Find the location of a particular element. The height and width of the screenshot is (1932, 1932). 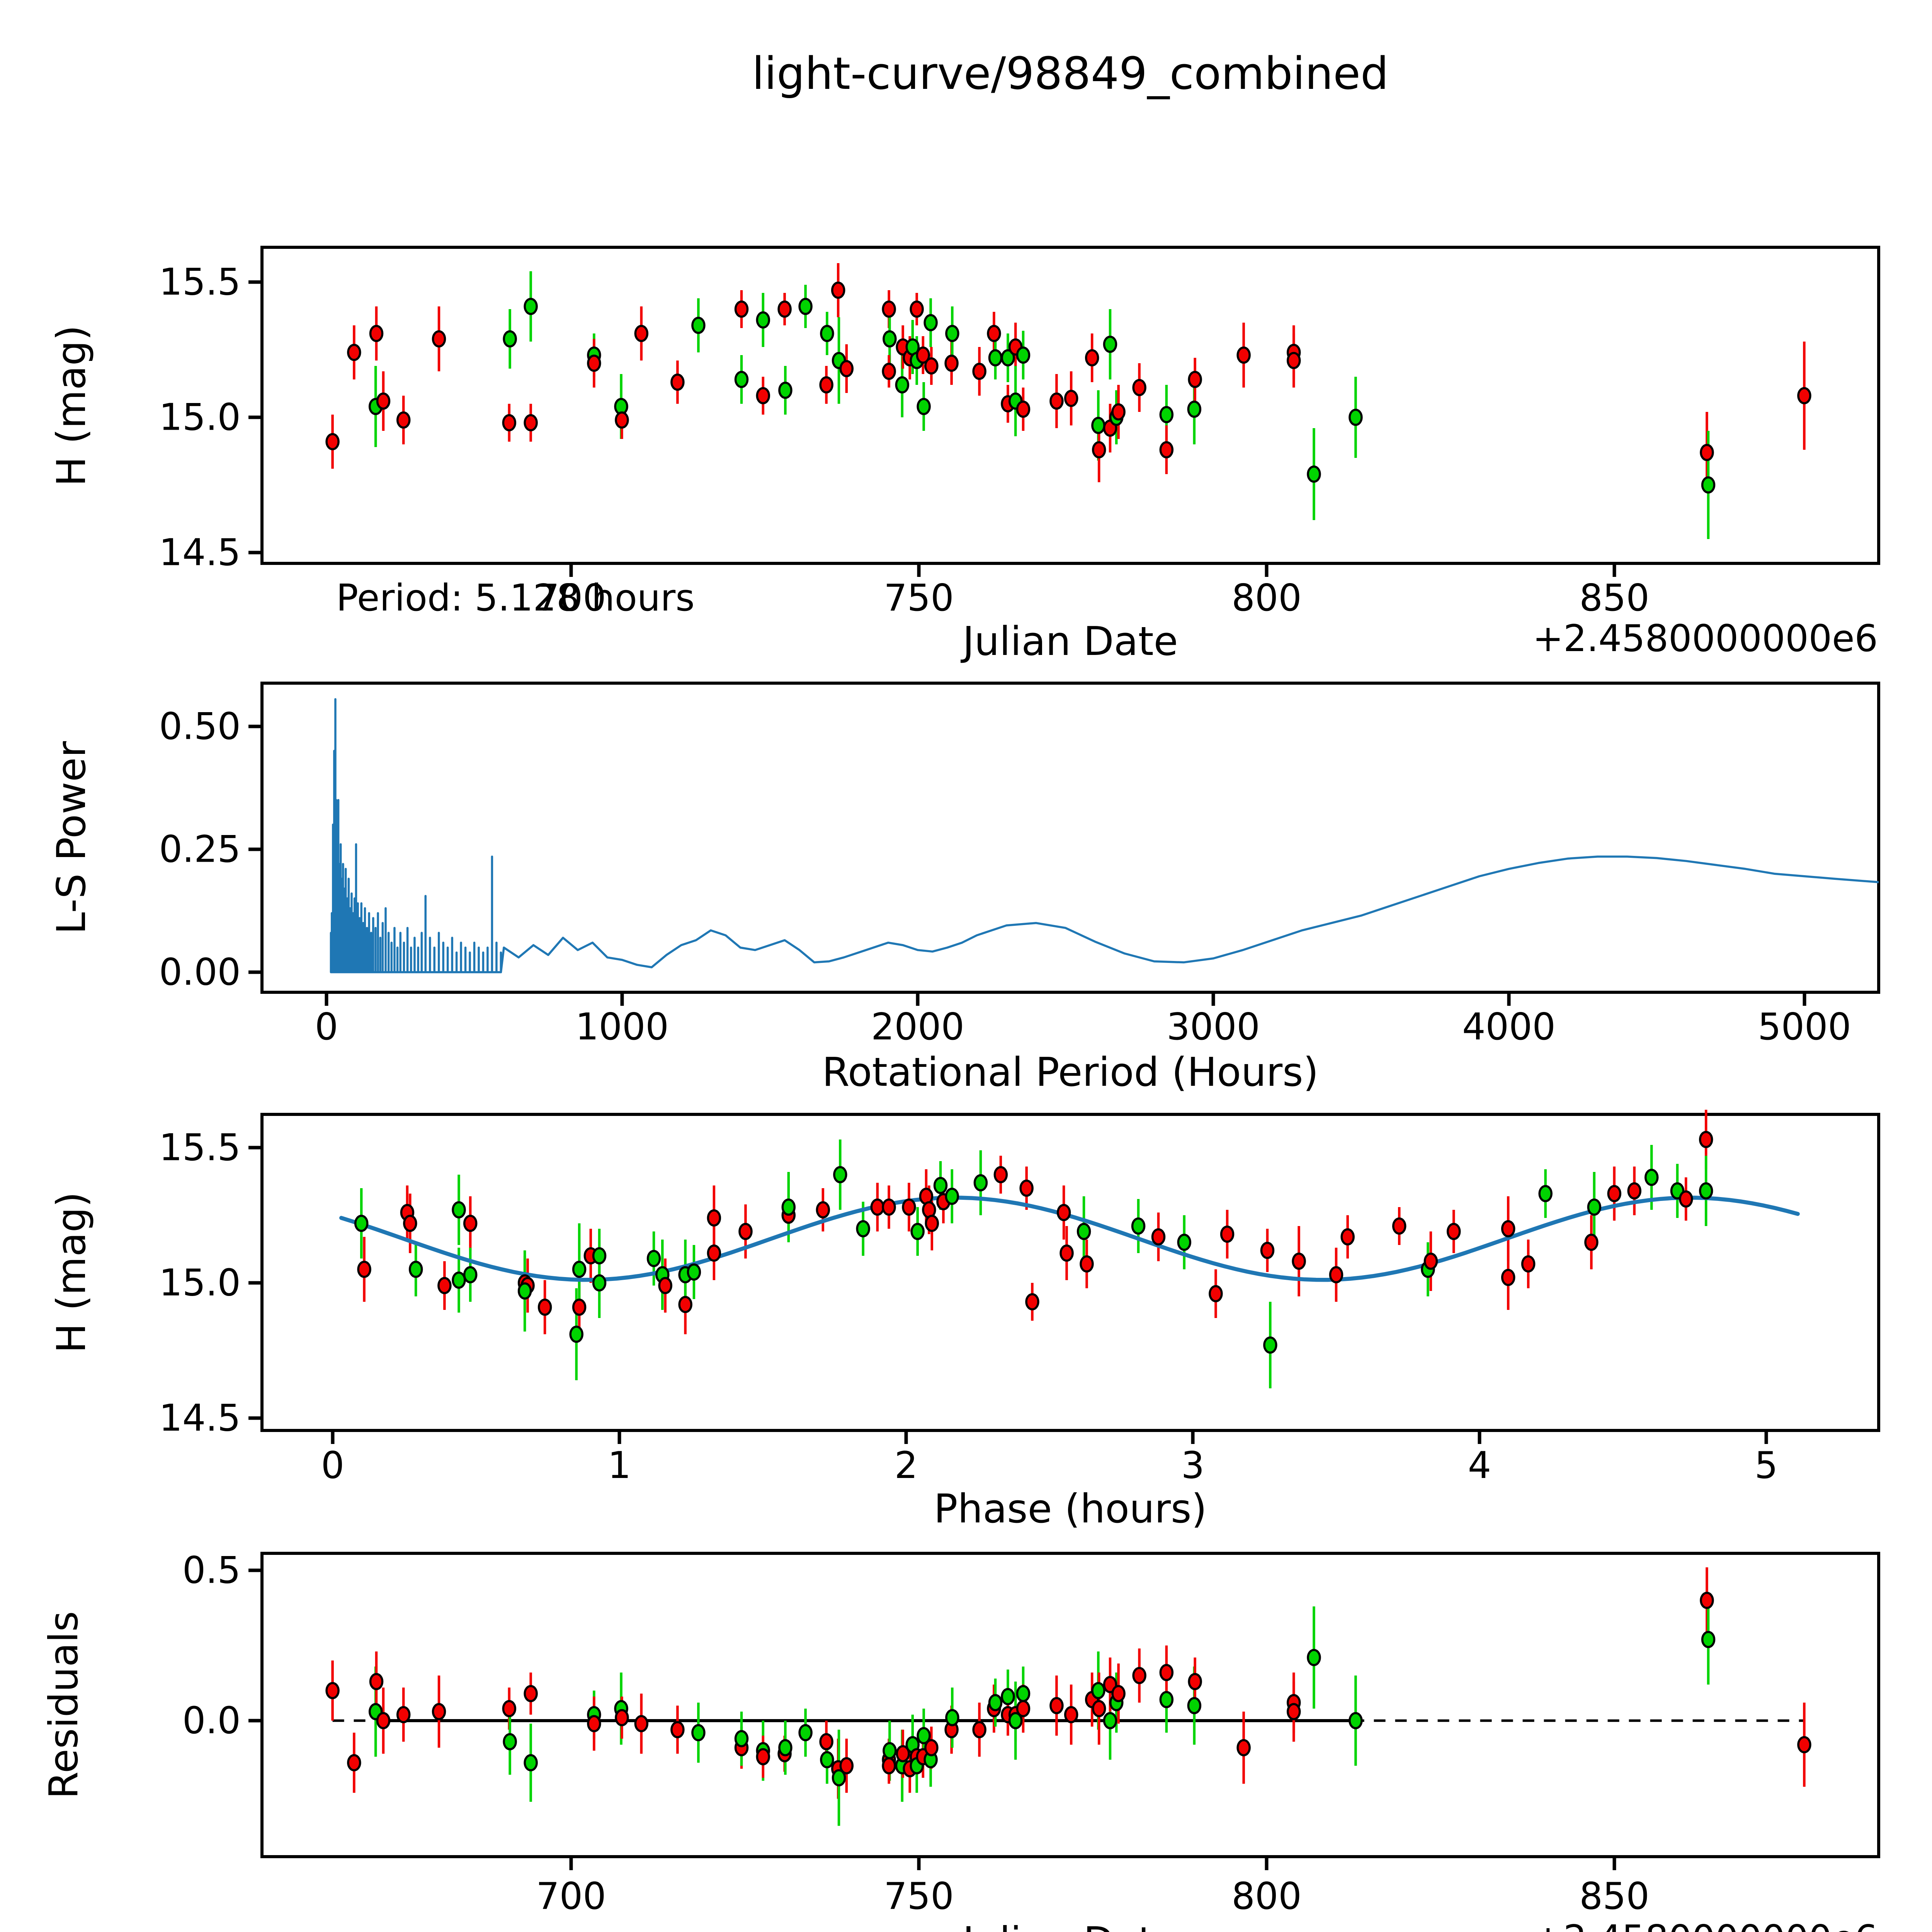

res-x-axis-label: Julian Date is located at coordinates (1069, 1926).